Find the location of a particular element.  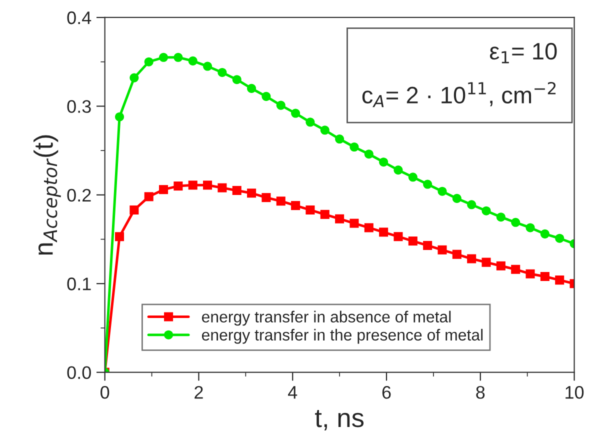

y-tick-label: 0.3 is located at coordinates (79, 106).